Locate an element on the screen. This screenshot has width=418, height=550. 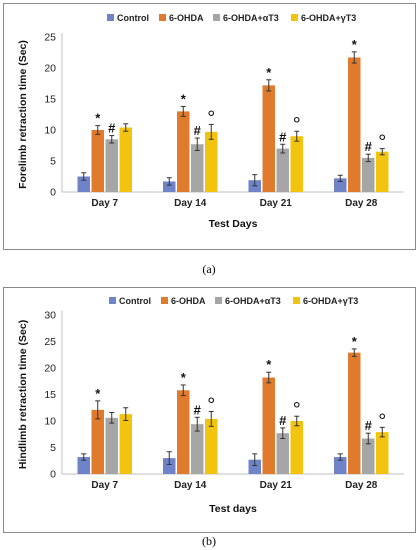
y-axis-title: Forelimb retraction time (Sec) is located at coordinates (23, 114).